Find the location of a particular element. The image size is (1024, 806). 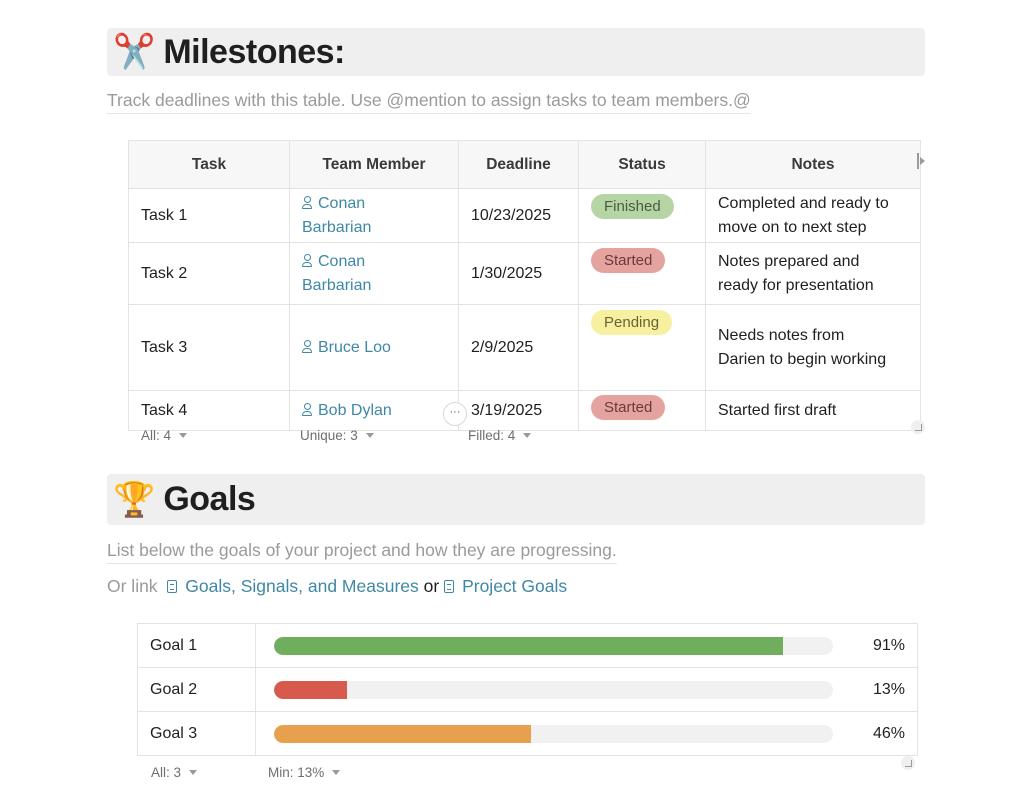

goal-name-cell: Goal 1 is located at coordinates (196, 645).